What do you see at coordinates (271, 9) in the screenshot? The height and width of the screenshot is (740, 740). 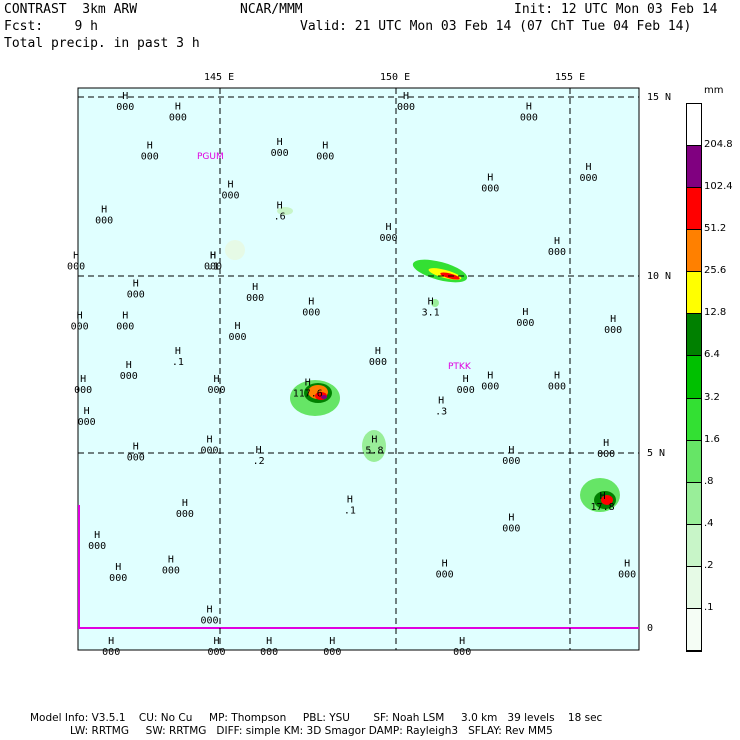 I see `center-title: NCAR/MMM` at bounding box center [271, 9].